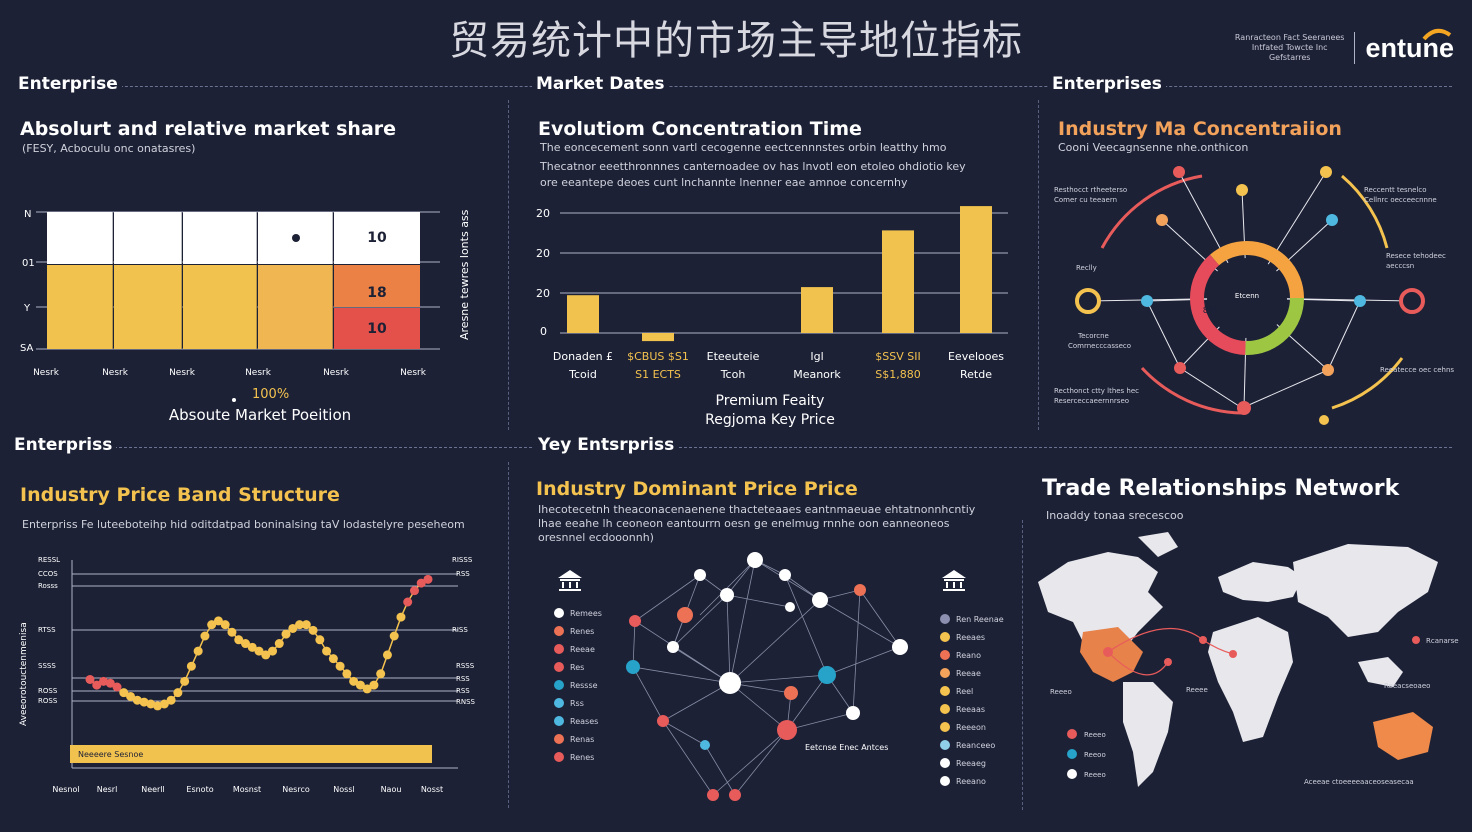 This screenshot has height=832, width=1472. Describe the element at coordinates (736, 86) in the screenshot. I see `top-divider` at that location.